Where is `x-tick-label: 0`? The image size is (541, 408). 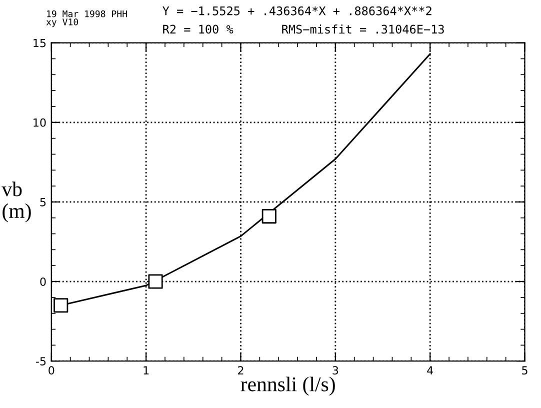
x-tick-label: 0 is located at coordinates (51, 370).